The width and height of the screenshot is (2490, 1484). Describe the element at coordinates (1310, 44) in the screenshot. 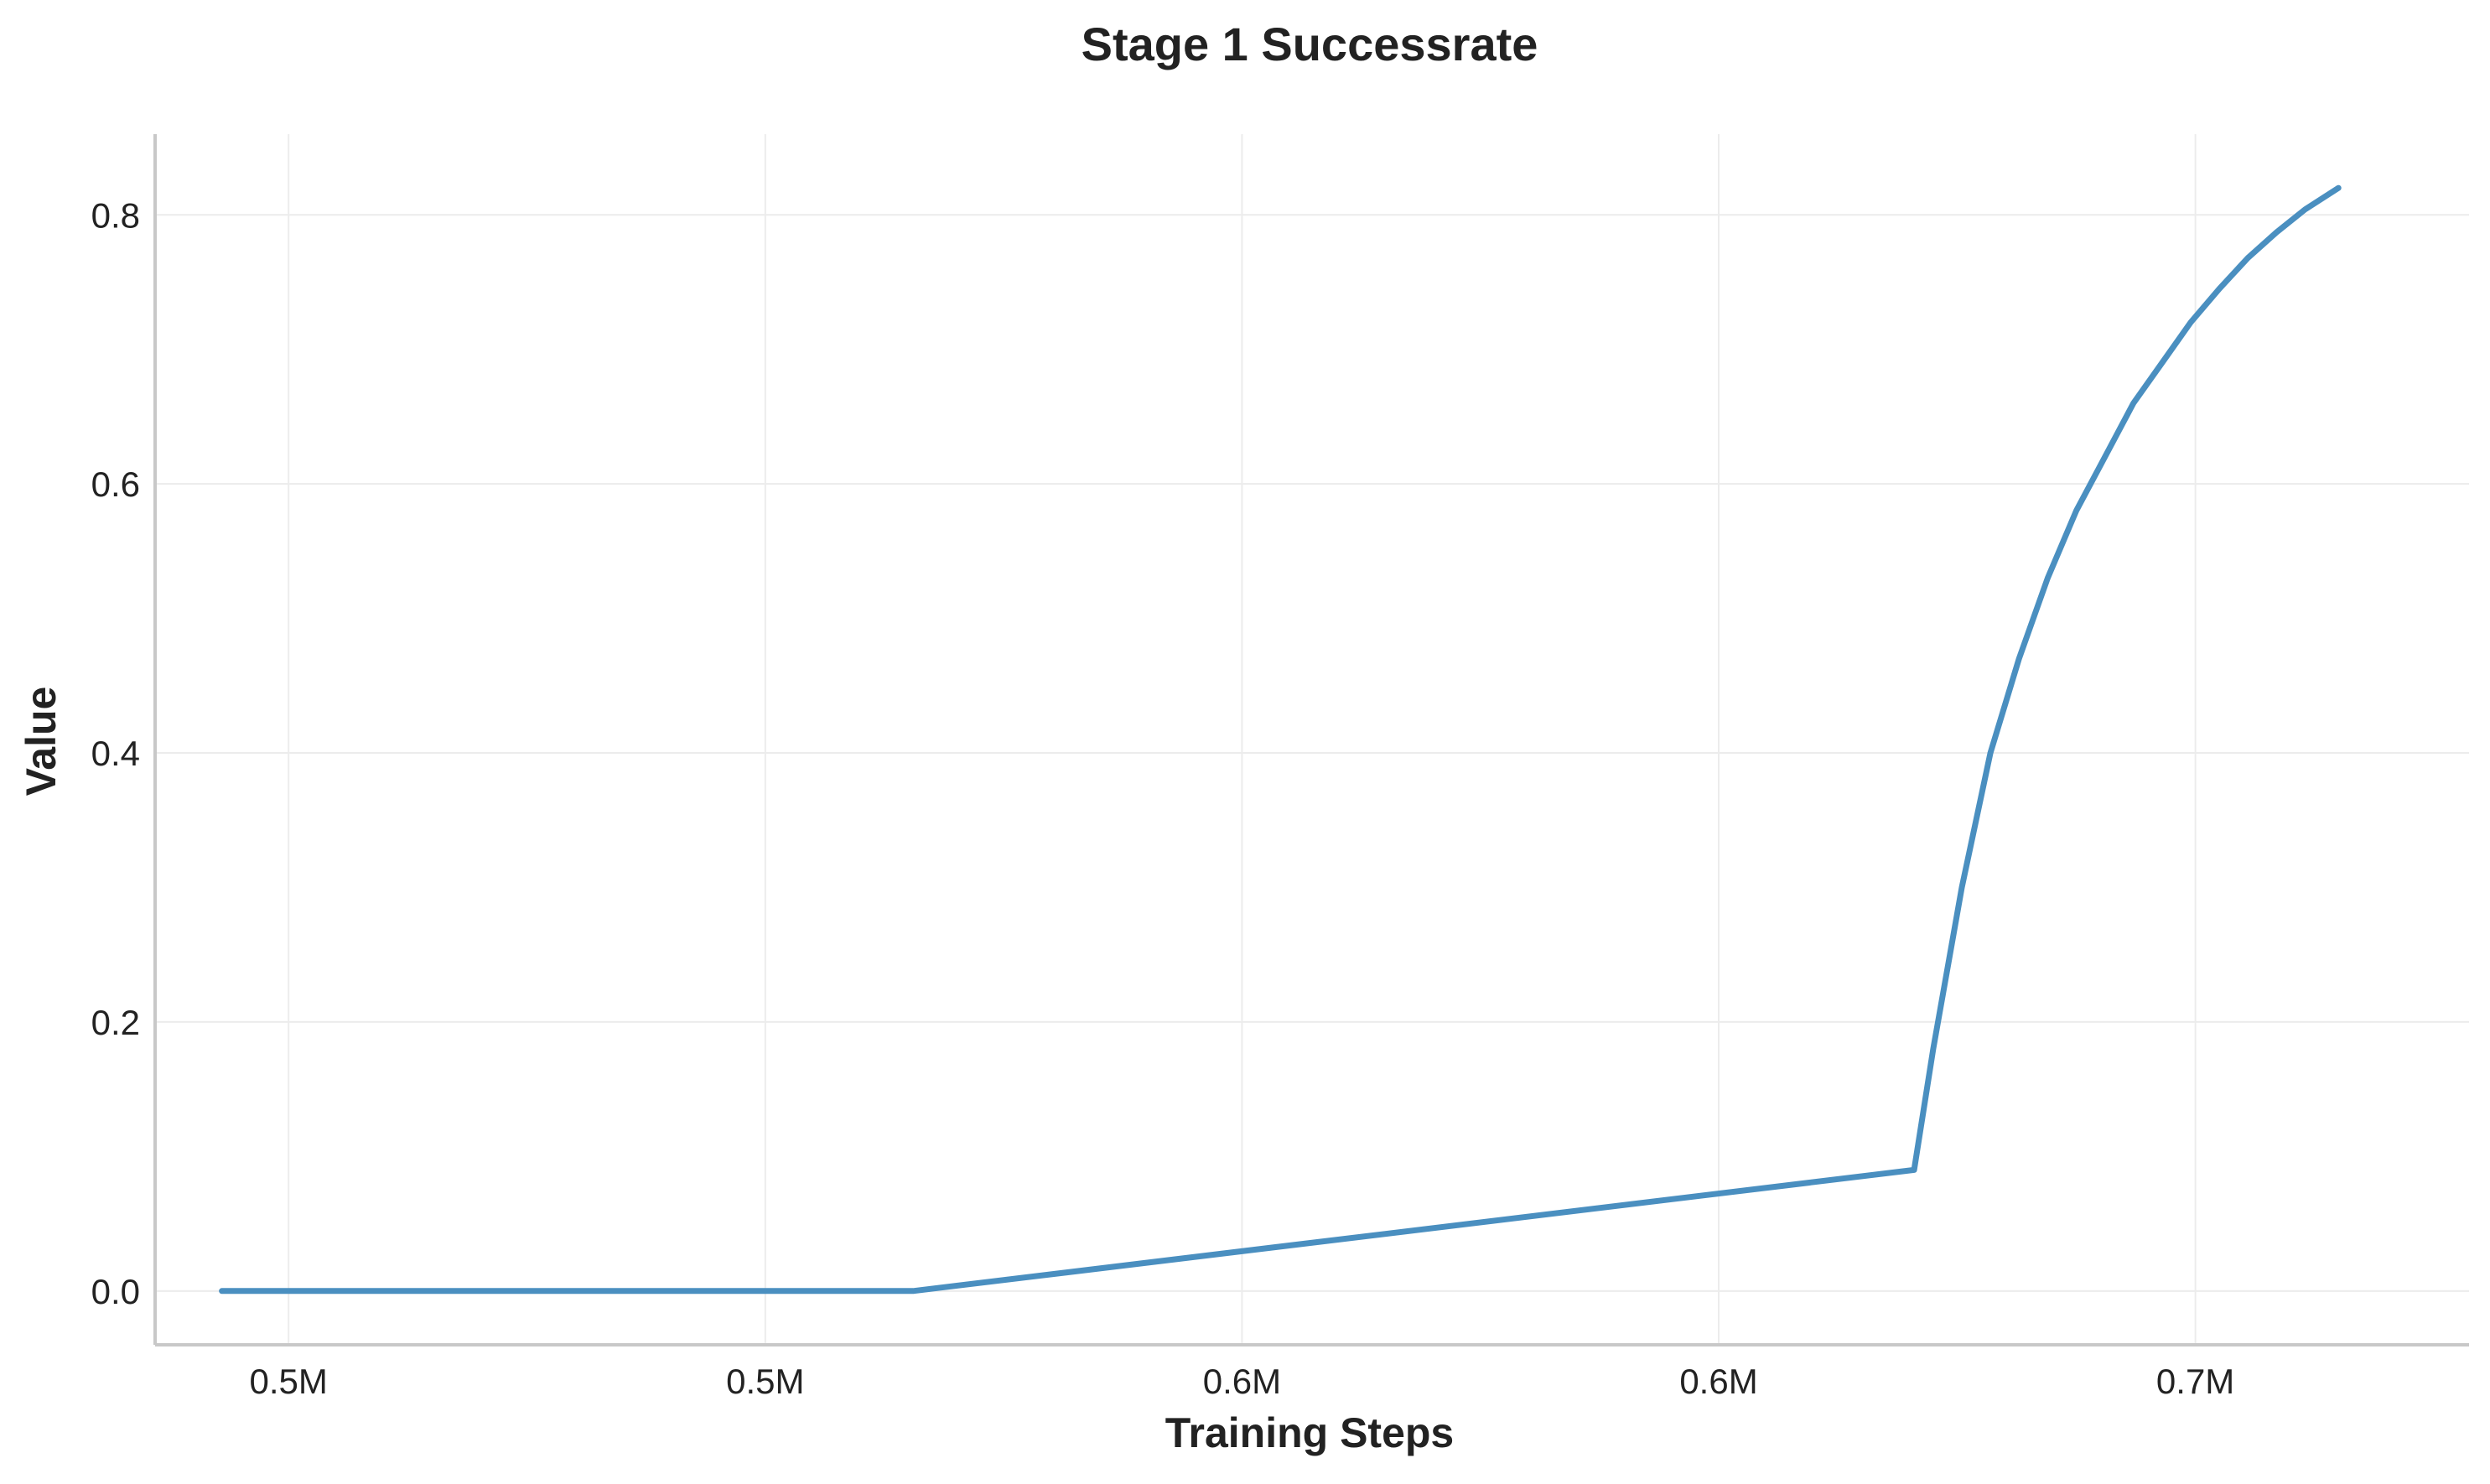

I see `chart-title: Stage 1 Successrate` at that location.